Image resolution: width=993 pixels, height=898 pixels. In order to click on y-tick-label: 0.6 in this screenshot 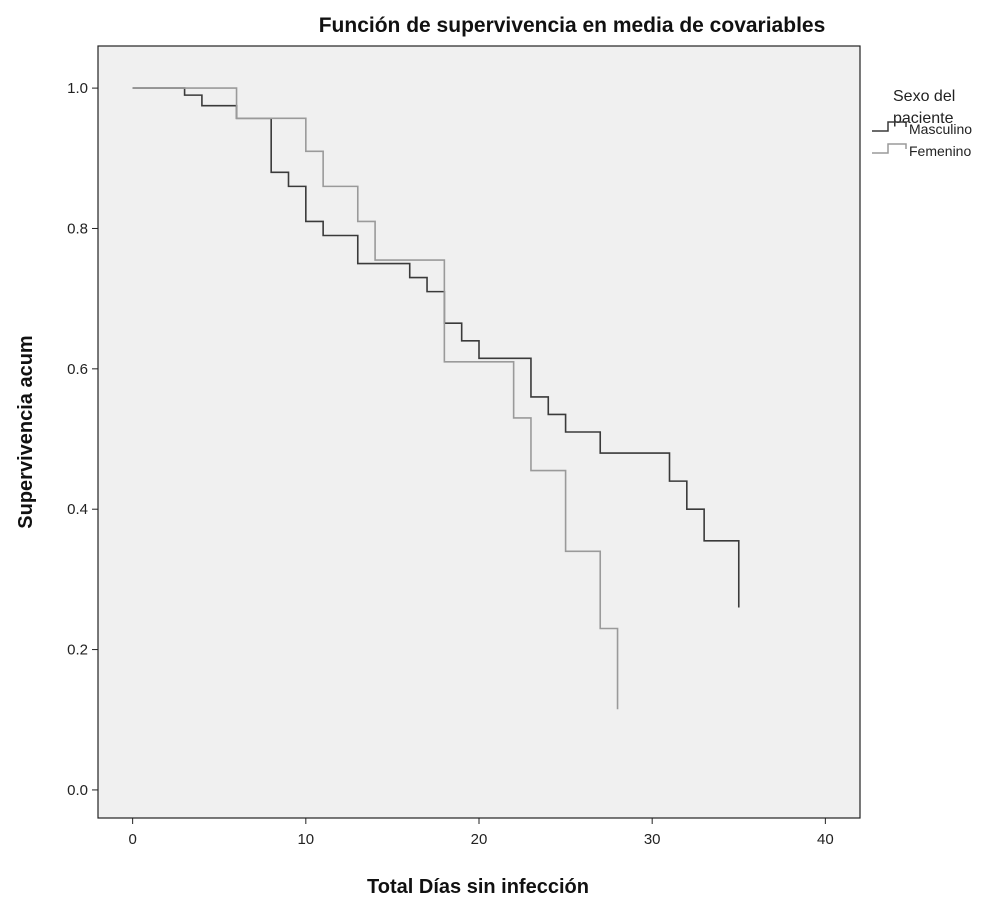, I will do `click(77, 369)`.